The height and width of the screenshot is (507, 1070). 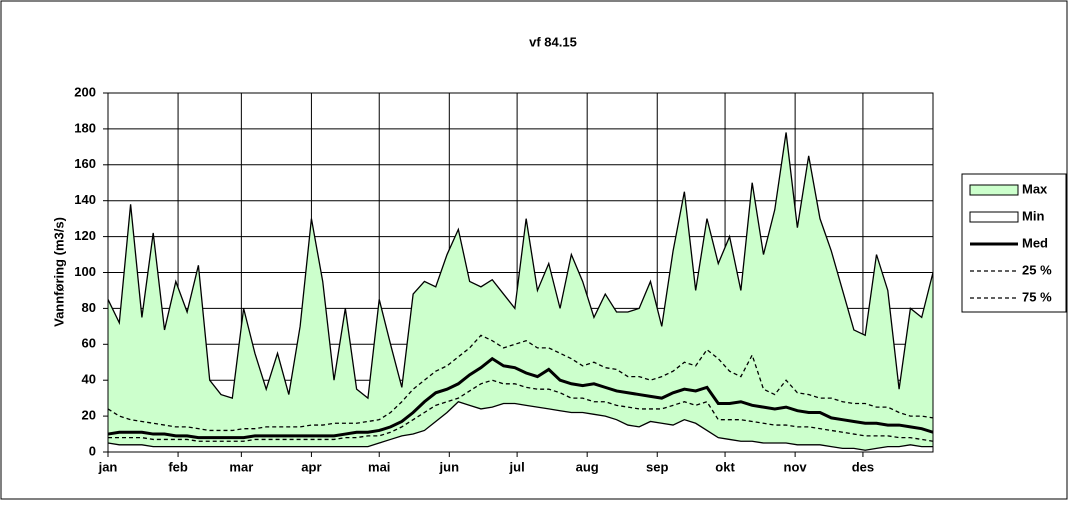 I want to click on x-tick-label: feb, so click(x=178, y=466).